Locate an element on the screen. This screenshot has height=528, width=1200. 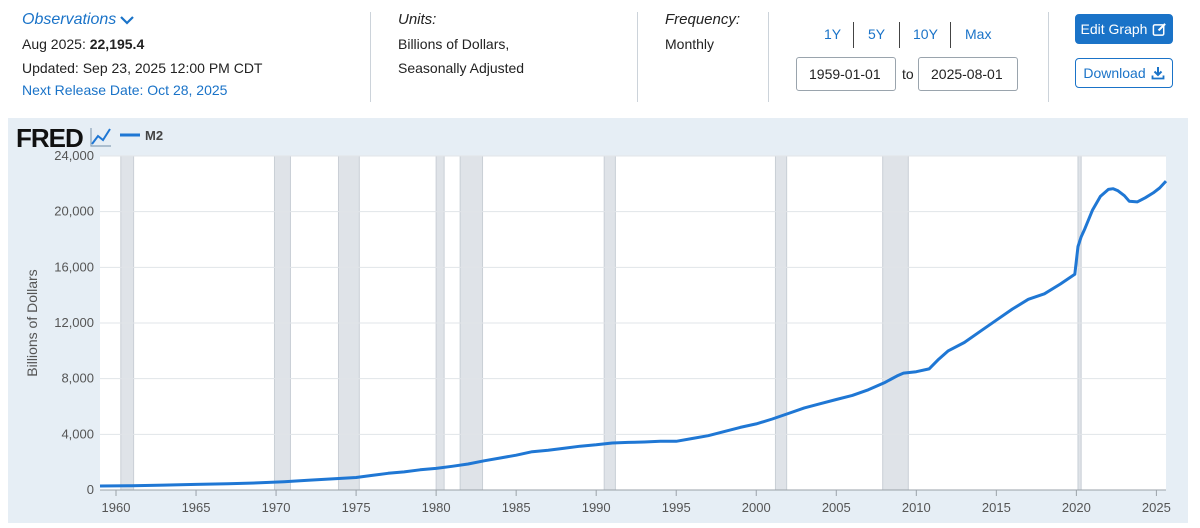
units-line-2: Seasonally Adjusted is located at coordinates (461, 68).